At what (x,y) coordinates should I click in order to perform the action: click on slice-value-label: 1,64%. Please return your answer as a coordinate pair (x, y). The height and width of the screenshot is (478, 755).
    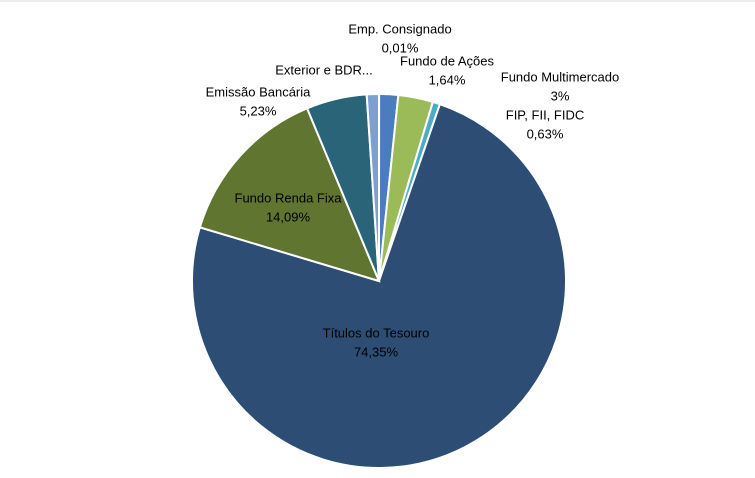
    Looking at the image, I should click on (447, 79).